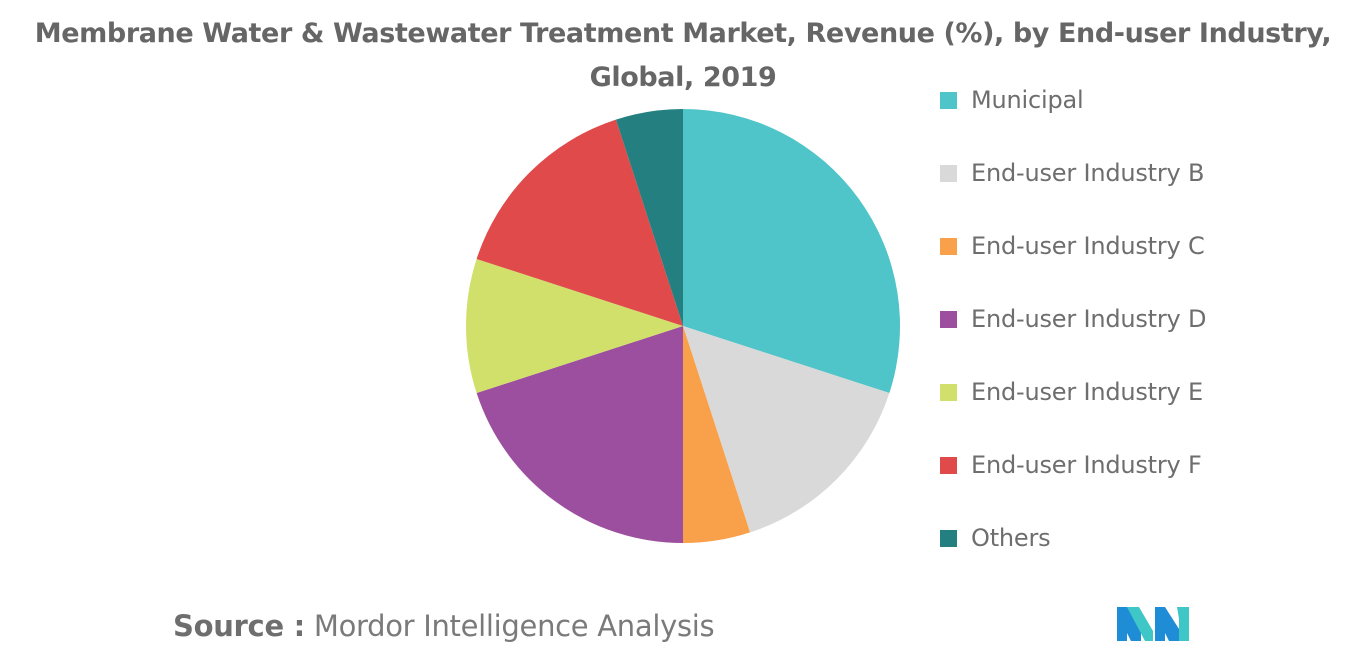 The height and width of the screenshot is (655, 1366). What do you see at coordinates (579, 434) in the screenshot?
I see `pie-slice-end-user-industry-d` at bounding box center [579, 434].